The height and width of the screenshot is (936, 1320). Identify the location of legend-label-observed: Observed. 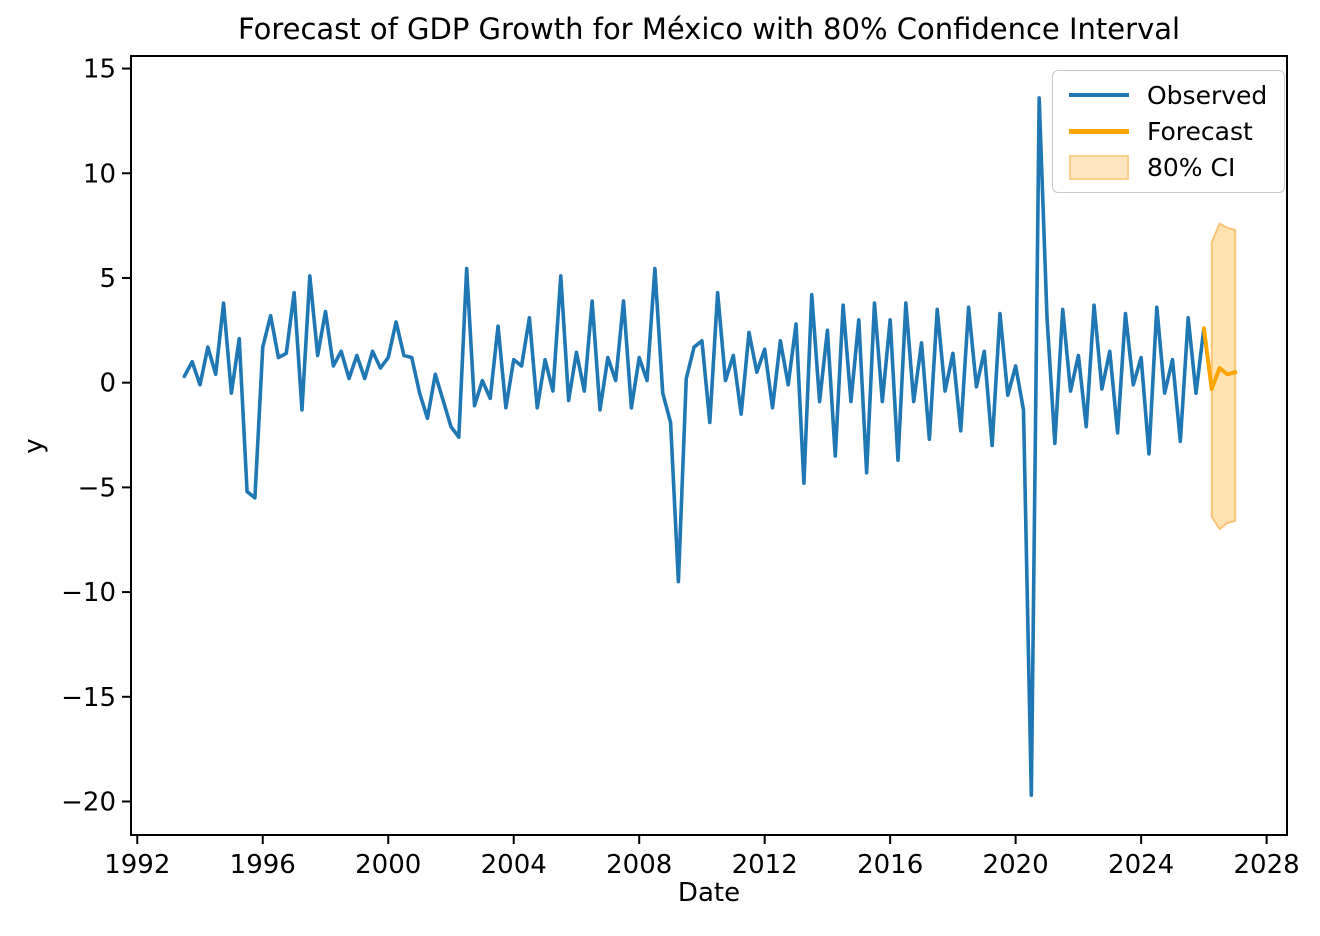
(1207, 95).